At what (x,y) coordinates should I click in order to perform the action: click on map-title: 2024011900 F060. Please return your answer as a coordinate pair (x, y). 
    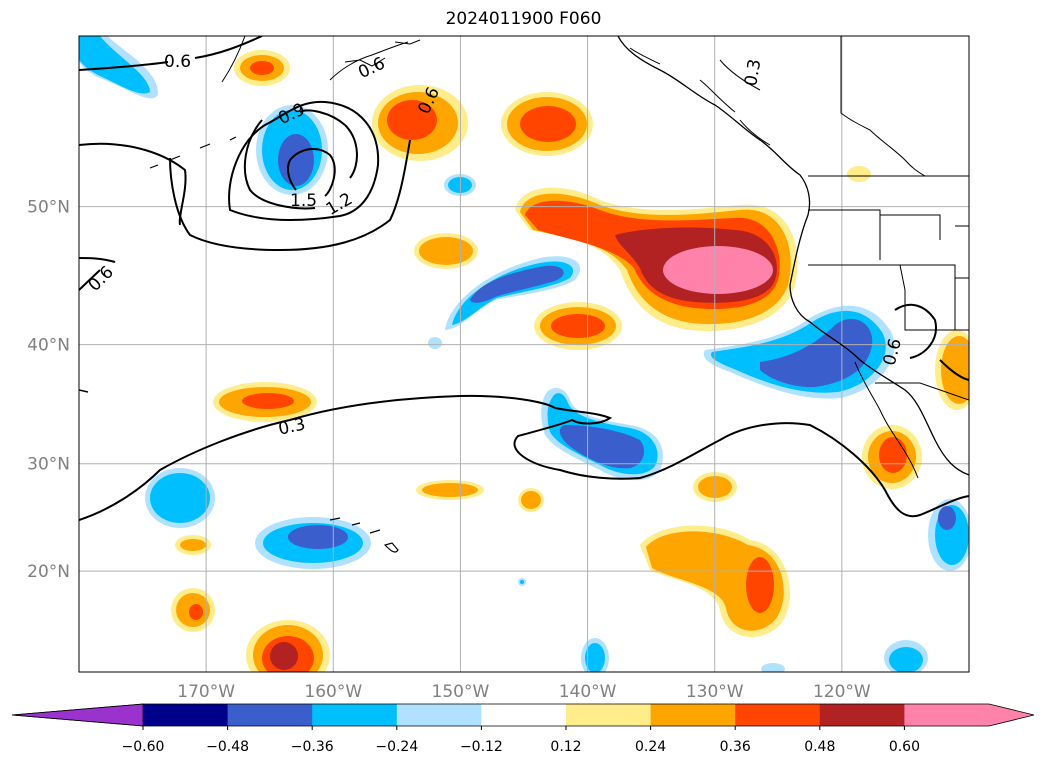
    Looking at the image, I should click on (523, 19).